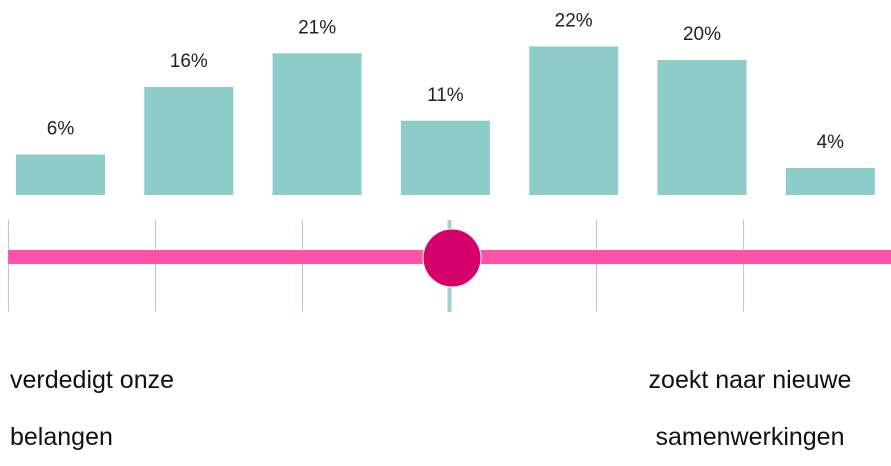 The height and width of the screenshot is (466, 891). Describe the element at coordinates (831, 142) in the screenshot. I see `data-label: 4%` at that location.